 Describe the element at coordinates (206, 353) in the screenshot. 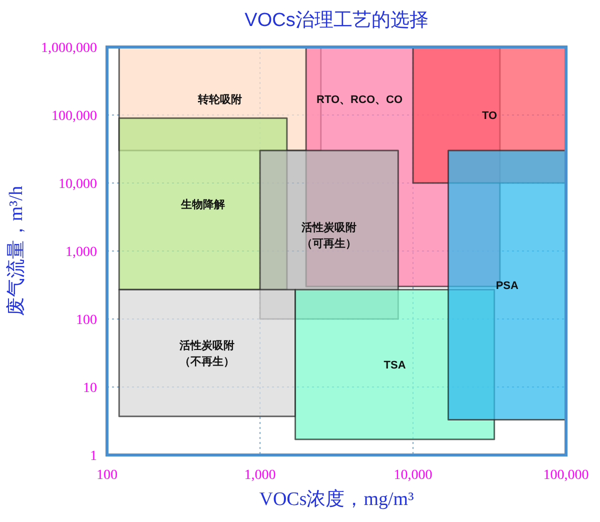

I see `series-label: 活性炭吸附（不再生）` at that location.